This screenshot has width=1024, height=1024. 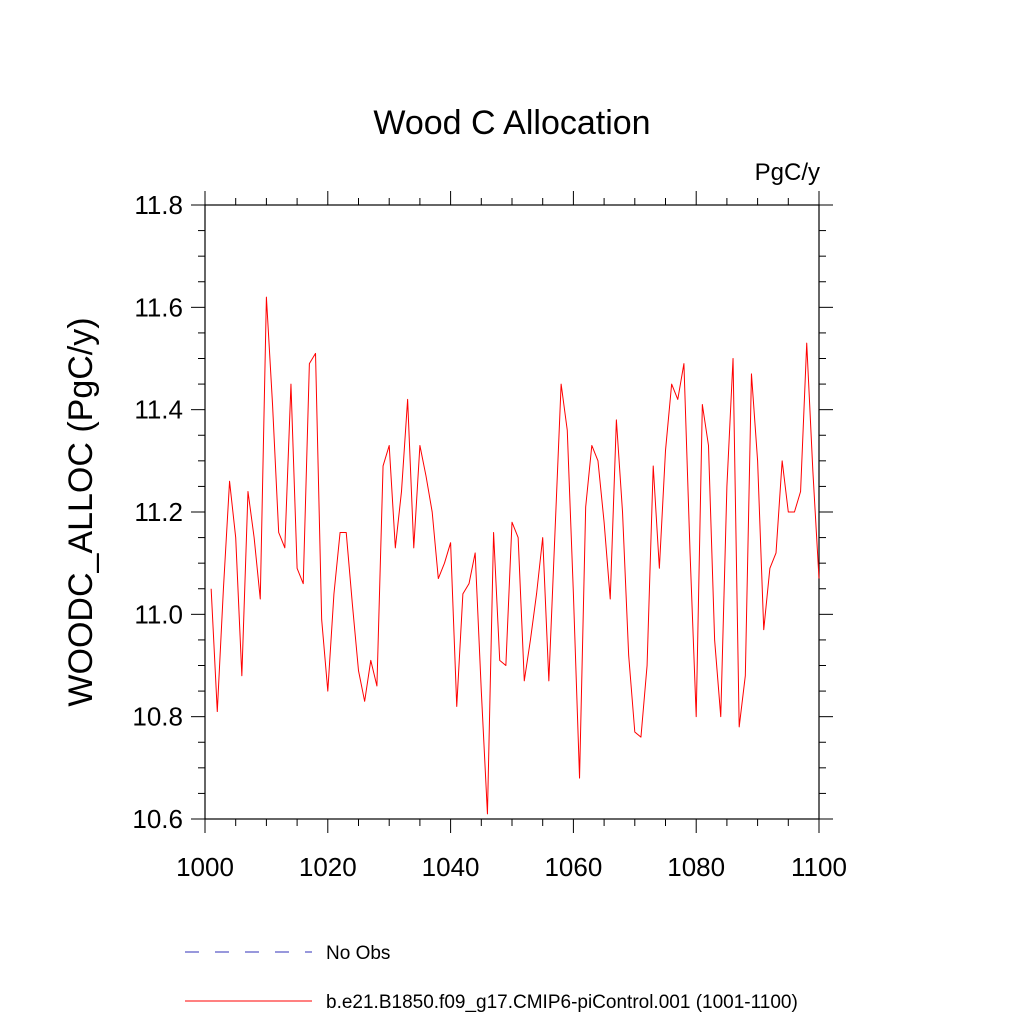 I want to click on y-tick-label: 10.6, so click(x=157, y=819).